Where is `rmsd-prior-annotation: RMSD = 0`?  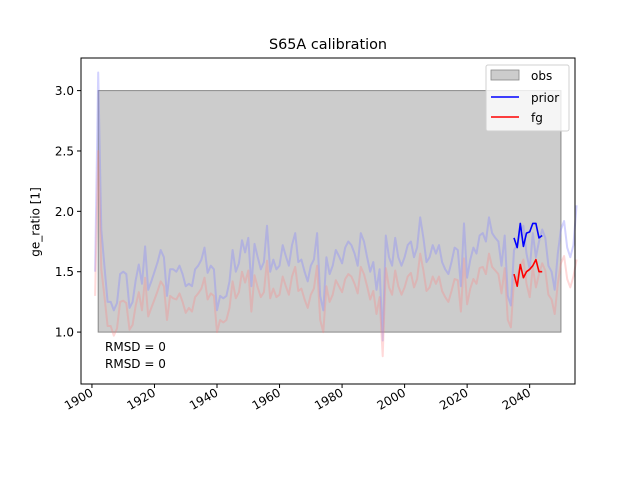
rmsd-prior-annotation: RMSD = 0 is located at coordinates (135, 347).